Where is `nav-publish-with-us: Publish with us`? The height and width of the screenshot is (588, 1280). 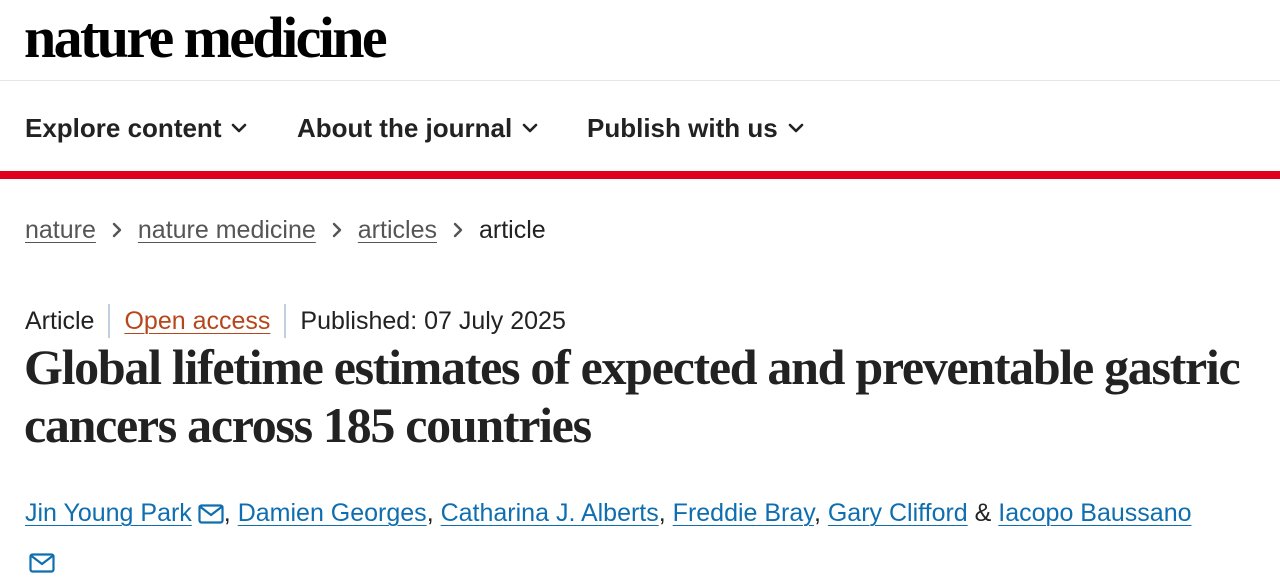 nav-publish-with-us: Publish with us is located at coordinates (695, 128).